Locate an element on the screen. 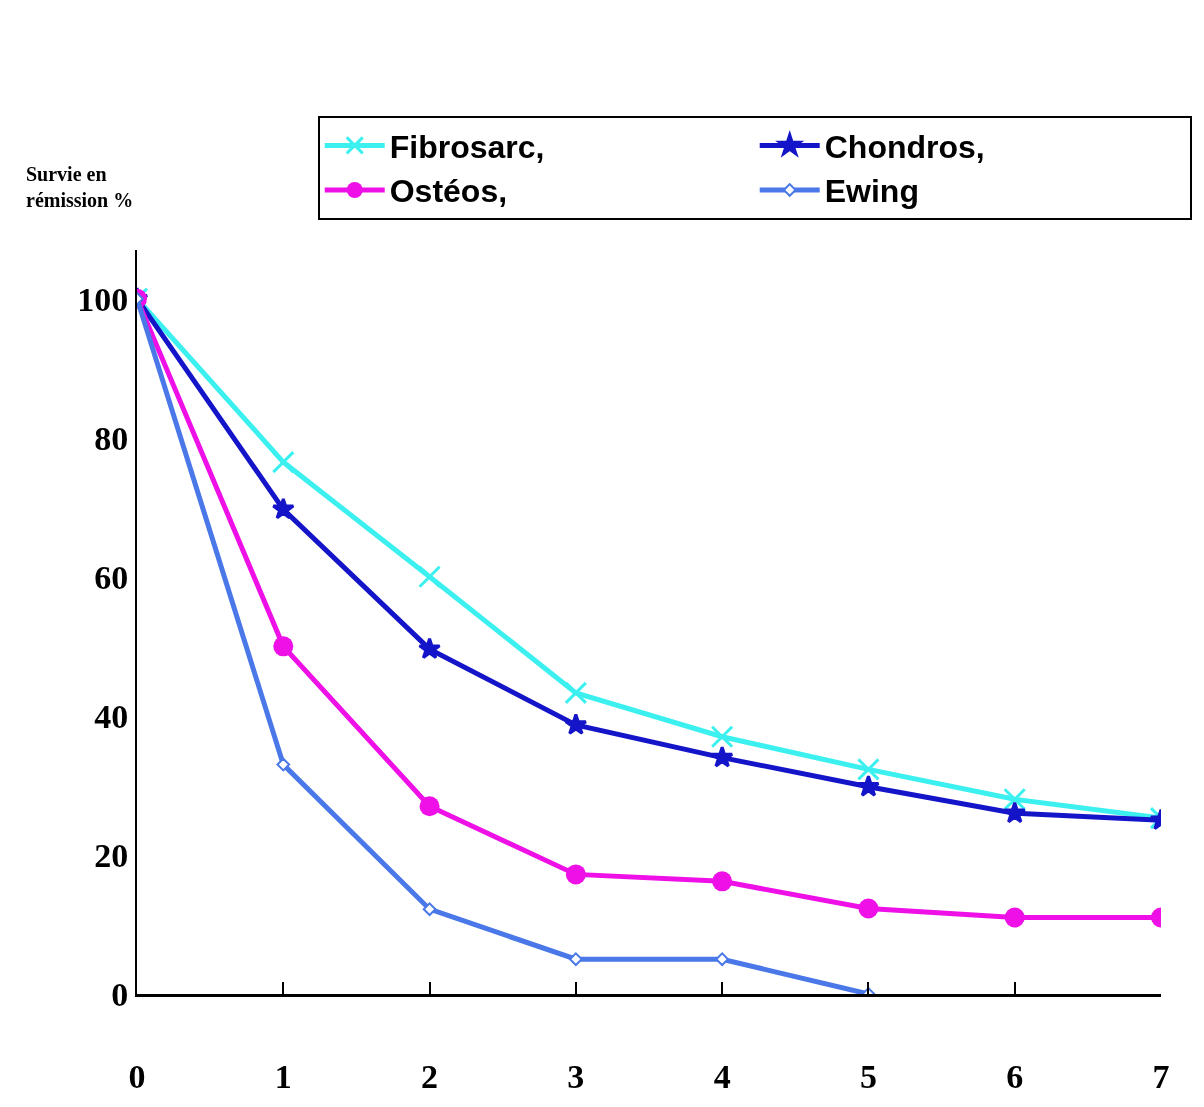 The image size is (1204, 1107). x-tick-label: 4 is located at coordinates (722, 1076).